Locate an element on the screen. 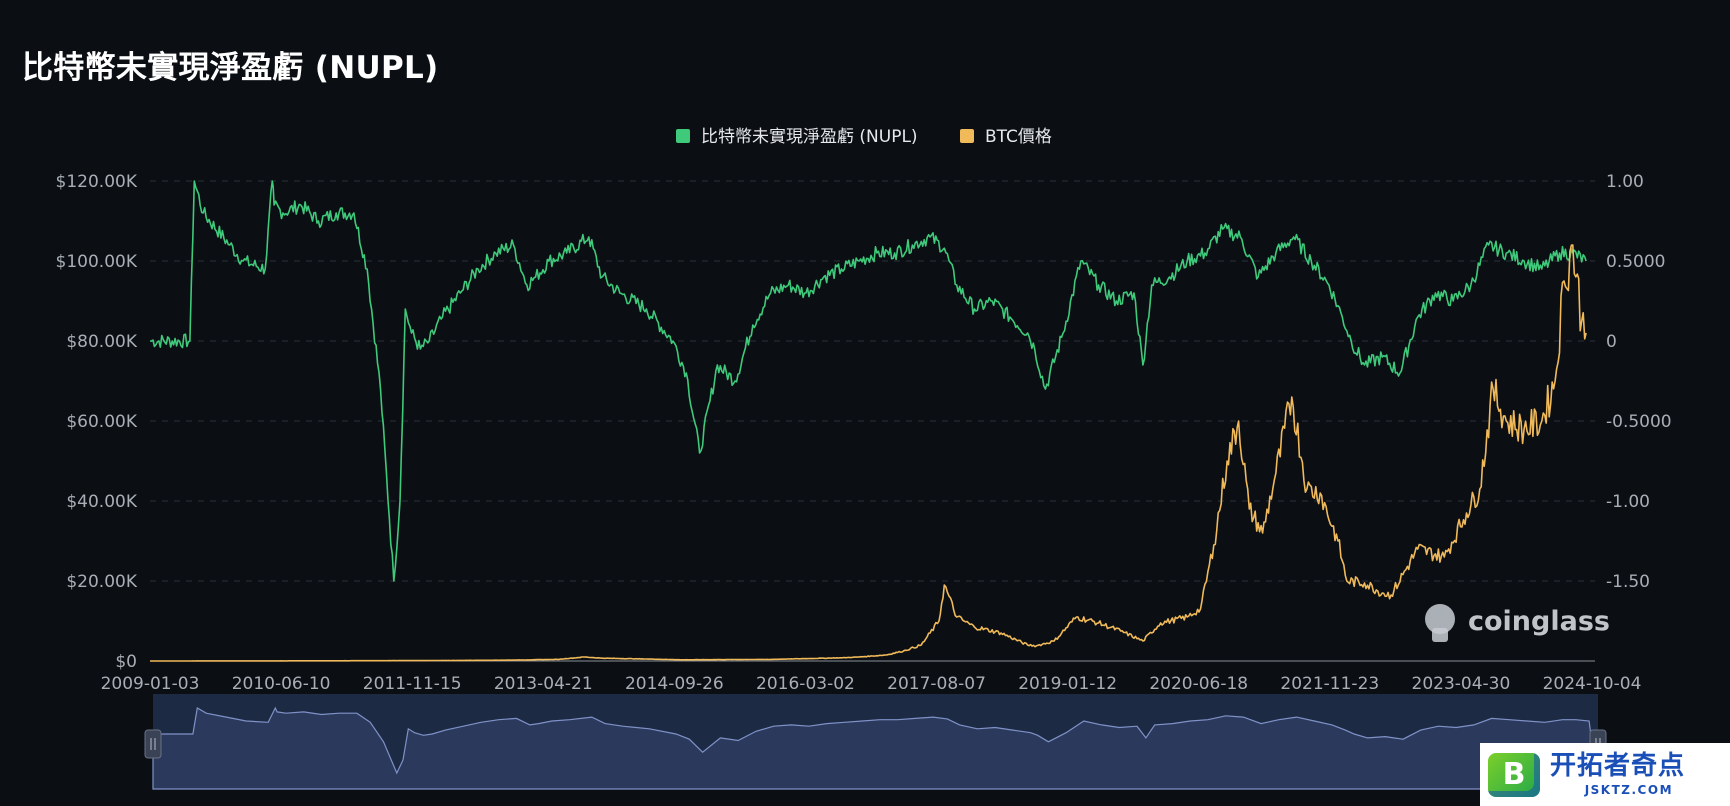 The height and width of the screenshot is (806, 1730). y-left-tick-label: $120.00K is located at coordinates (97, 182).